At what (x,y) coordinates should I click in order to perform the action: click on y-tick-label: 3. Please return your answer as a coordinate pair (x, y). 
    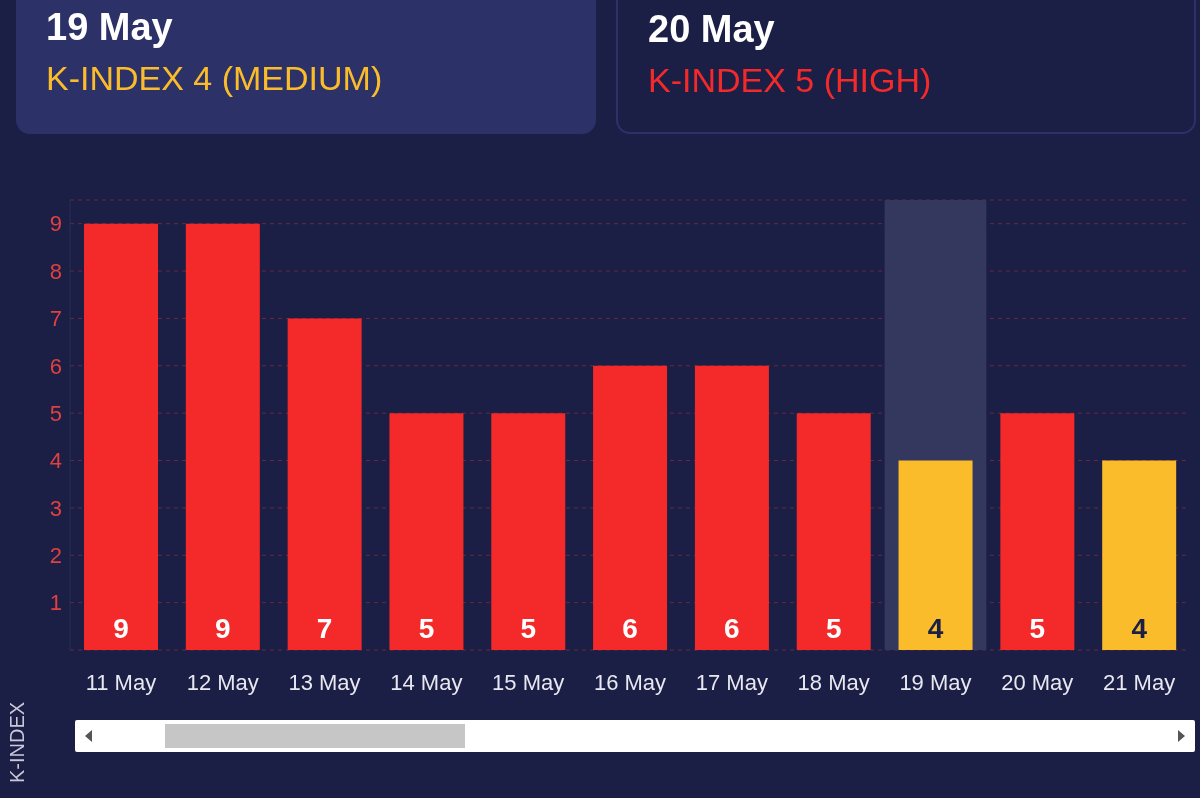
    Looking at the image, I should click on (55, 508).